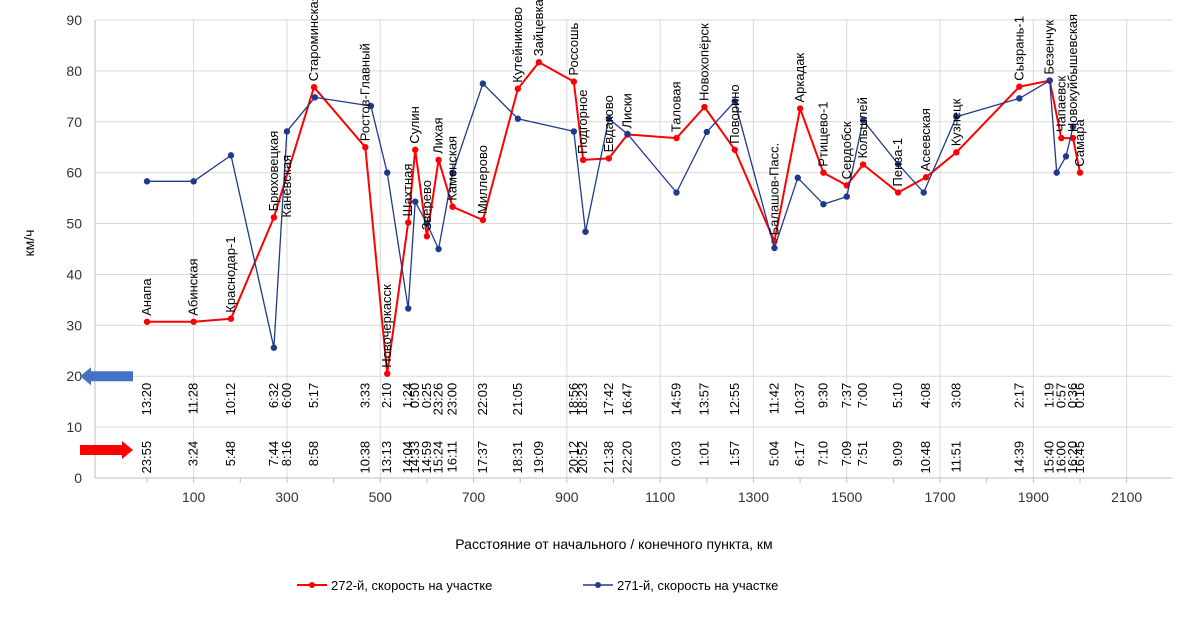 The image size is (1200, 619). I want to click on time-271: 23:26, so click(438, 399).